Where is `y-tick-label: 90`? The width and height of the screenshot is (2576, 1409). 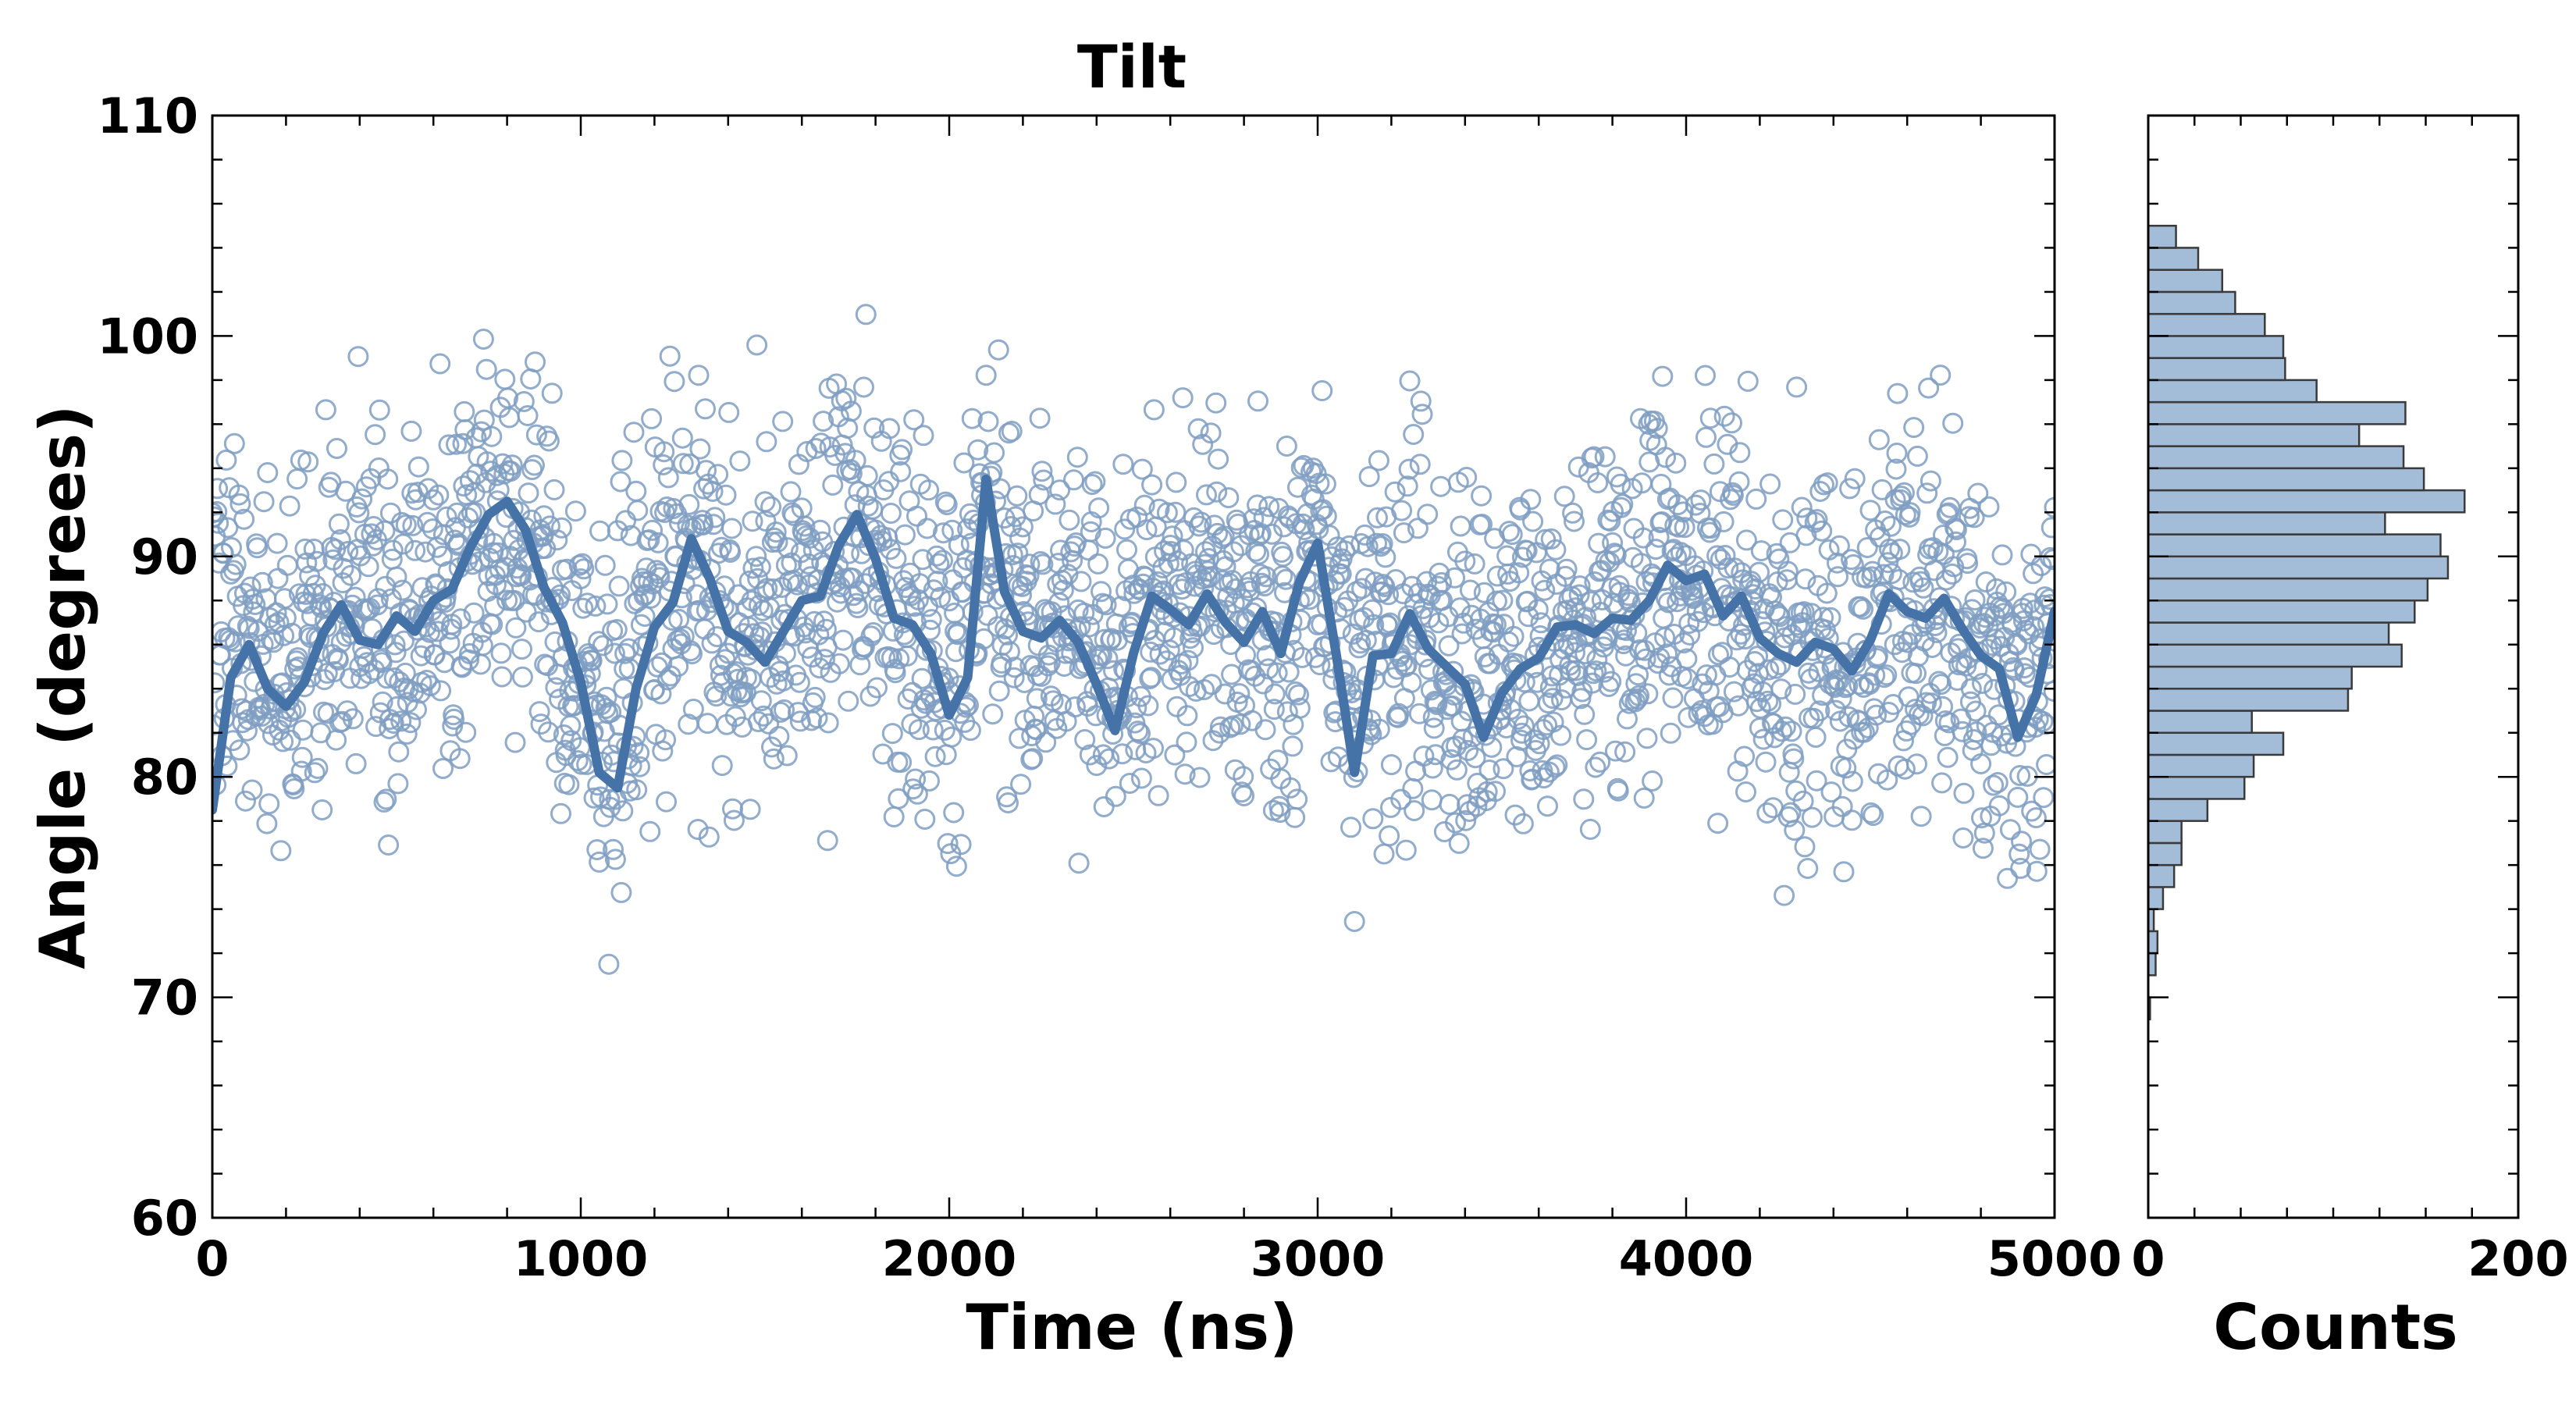
y-tick-label: 90 is located at coordinates (164, 556).